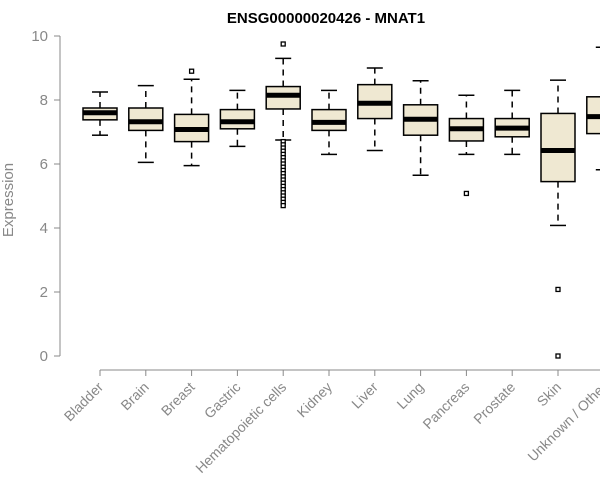 This screenshot has height=500, width=600. Describe the element at coordinates (178, 399) in the screenshot. I see `x-tick-label: Breast` at that location.